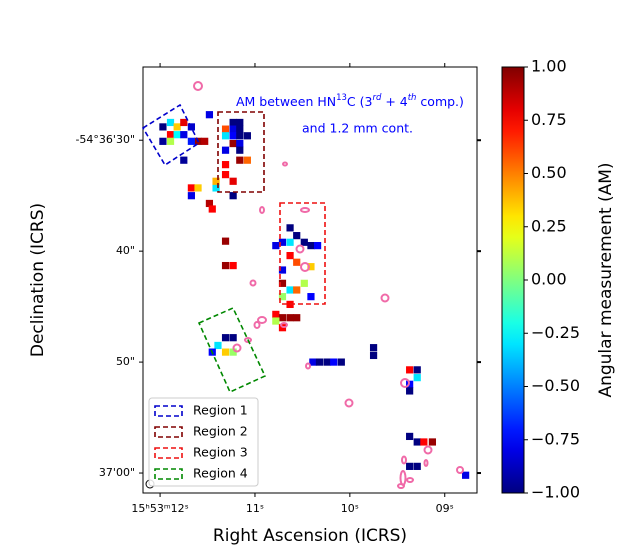 This screenshot has width=640, height=555. Describe the element at coordinates (159, 508) in the screenshot. I see `x-tick-label: 15ʰ53ᵐ12ˢ` at that location.